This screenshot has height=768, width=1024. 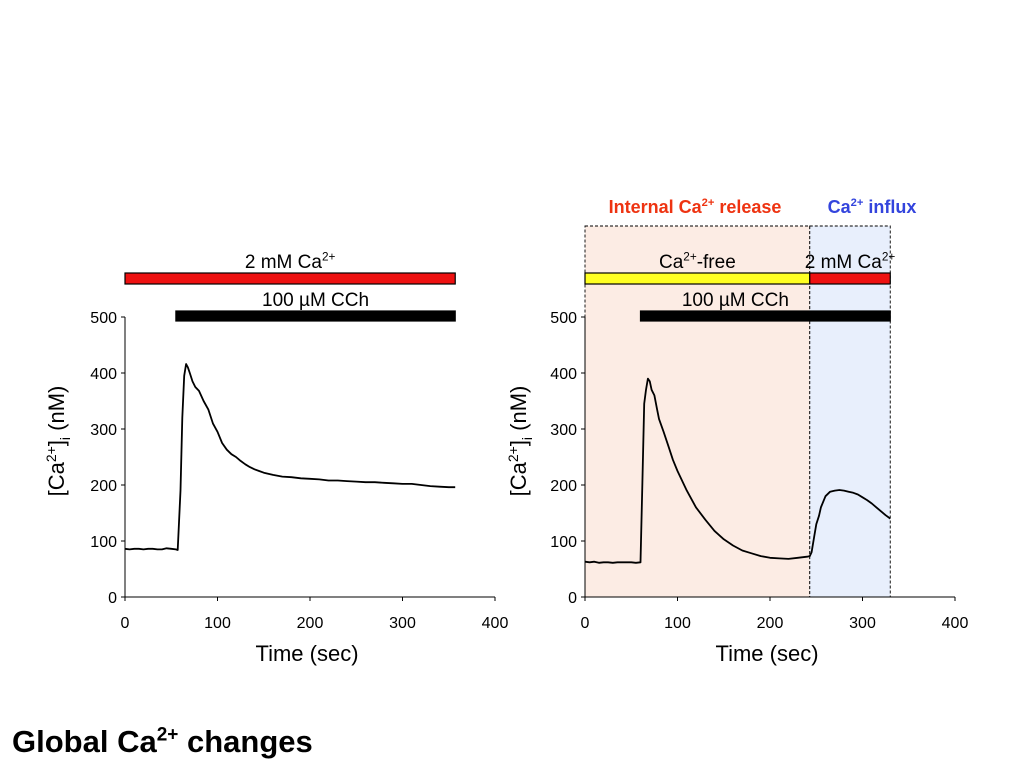 I want to click on chart-2-phase-label-1: Internal Ca2+ release, so click(x=695, y=207).